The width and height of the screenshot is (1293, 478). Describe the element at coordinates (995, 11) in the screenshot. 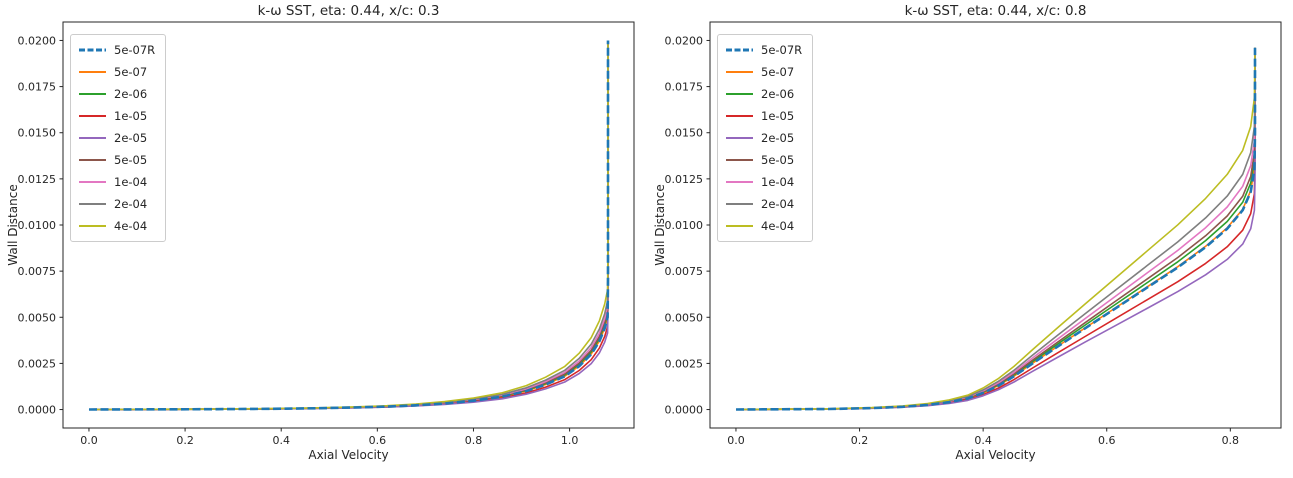

I see `chart-title: k-ω SST, eta: 0.44, x/c: 0.8` at that location.